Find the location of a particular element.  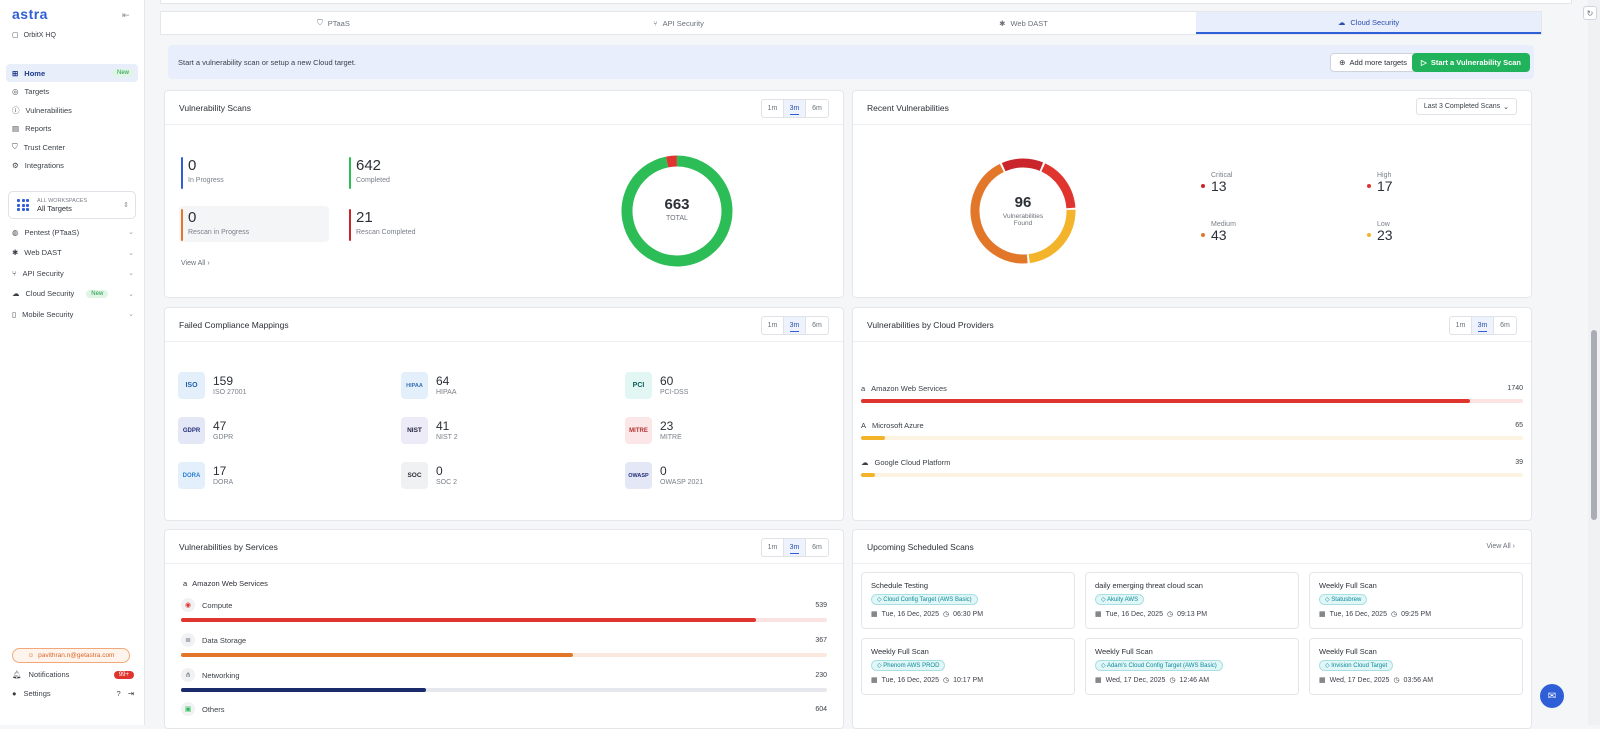

service-data-storage: ≣ Data Storage 367 is located at coordinates (504, 645).